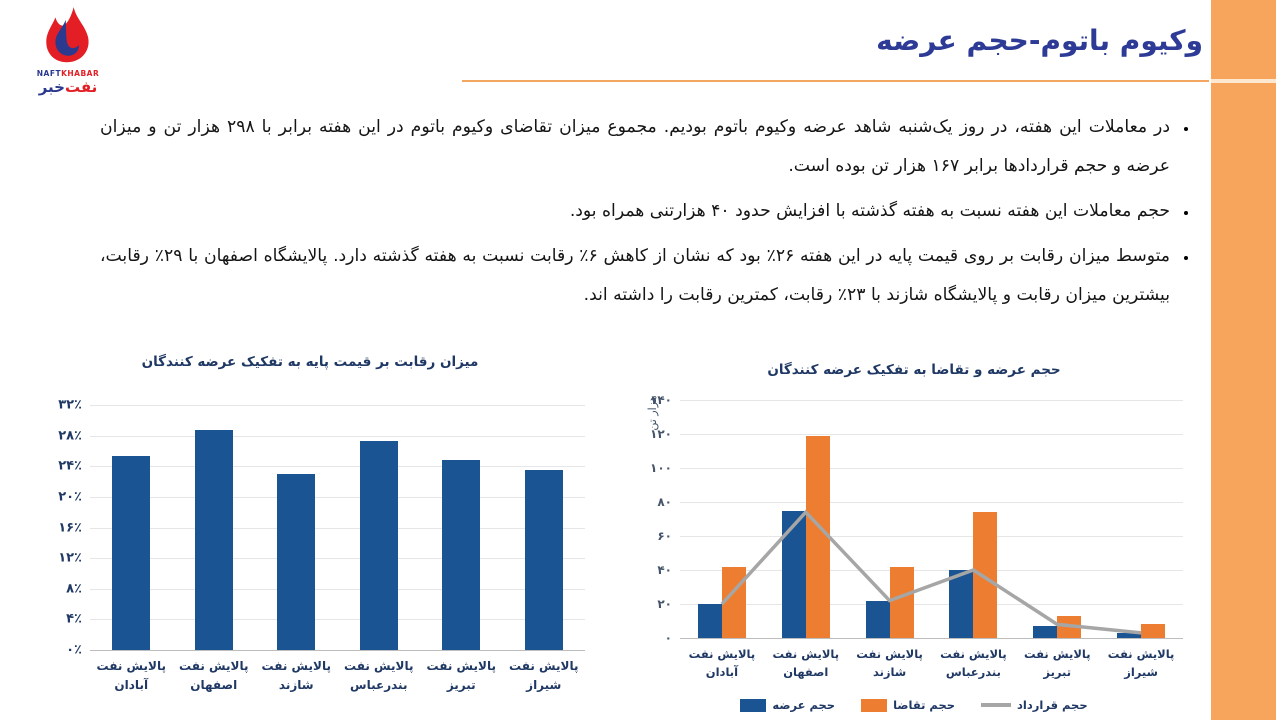 The width and height of the screenshot is (1276, 720). I want to click on y-tick-label: ۴۰, so click(664, 570).